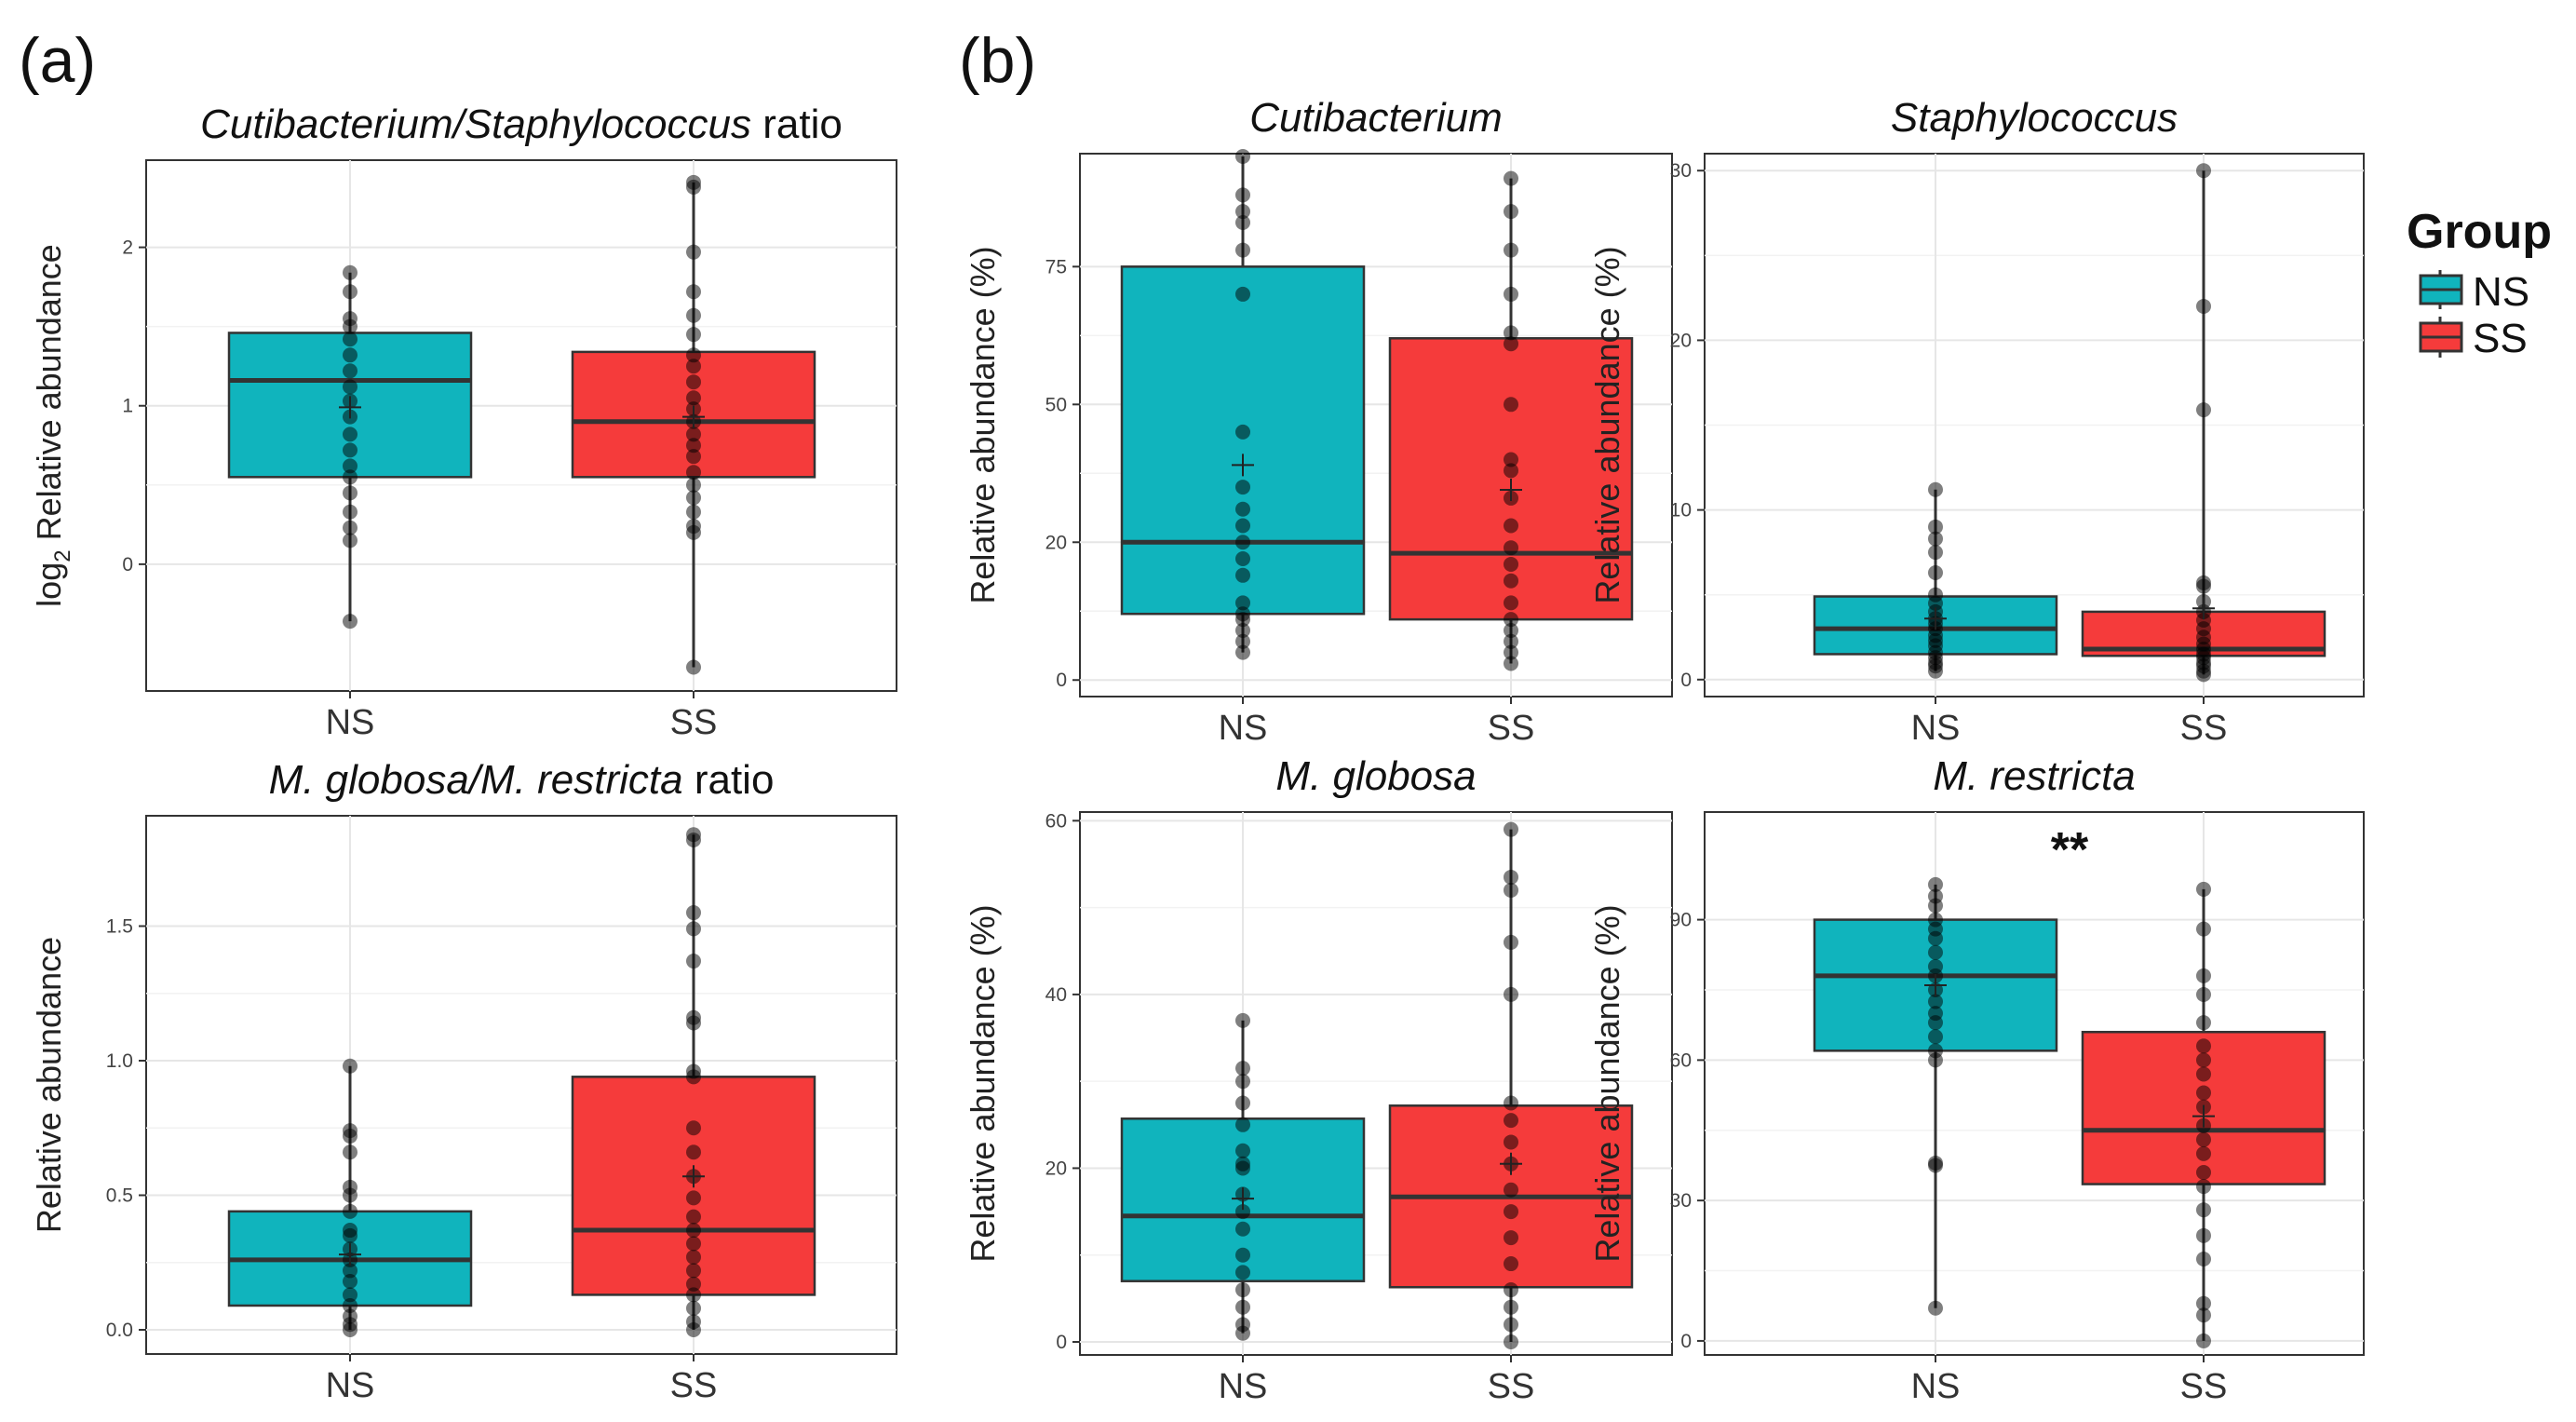 The image size is (2576, 1422). I want to click on title-part: Staphylococcus, so click(2034, 118).